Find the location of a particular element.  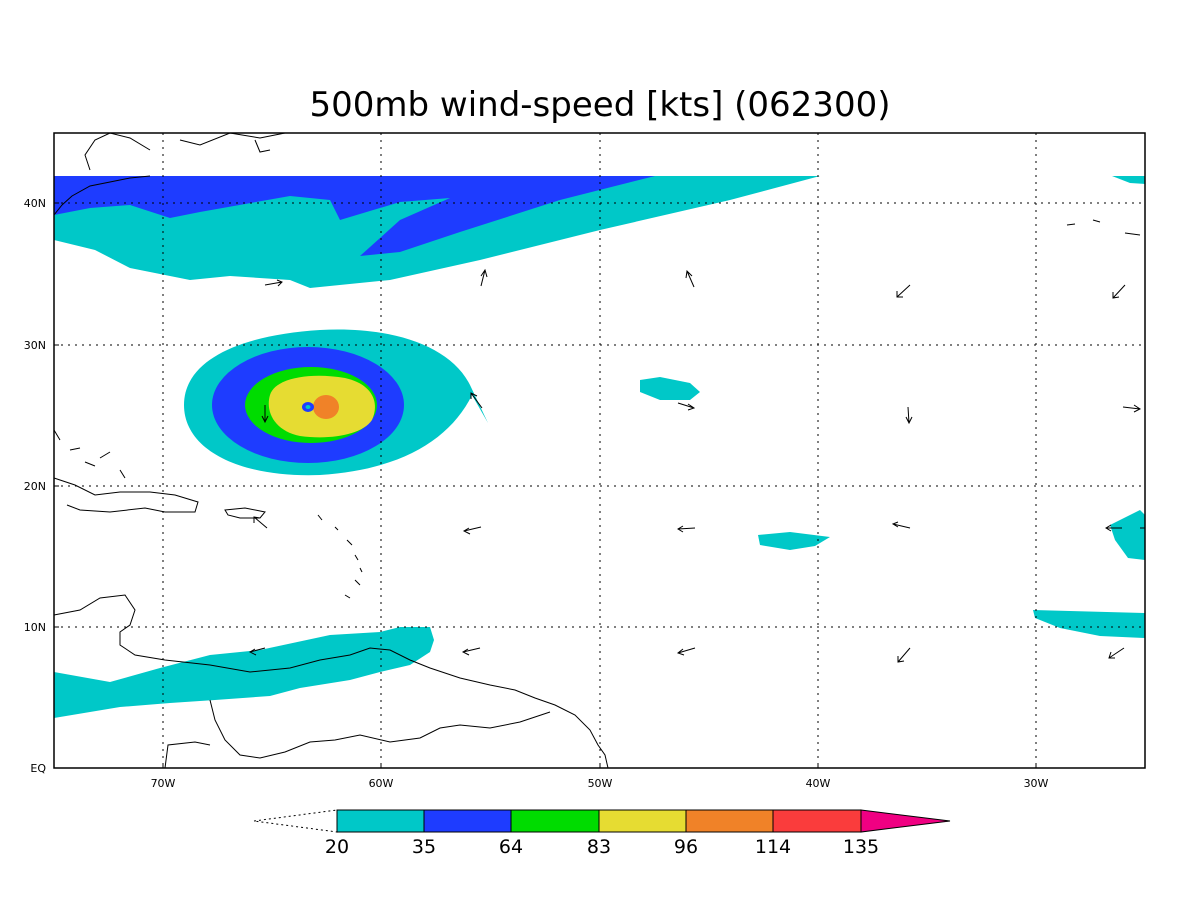

y-tick-label: 40N is located at coordinates (35, 203).